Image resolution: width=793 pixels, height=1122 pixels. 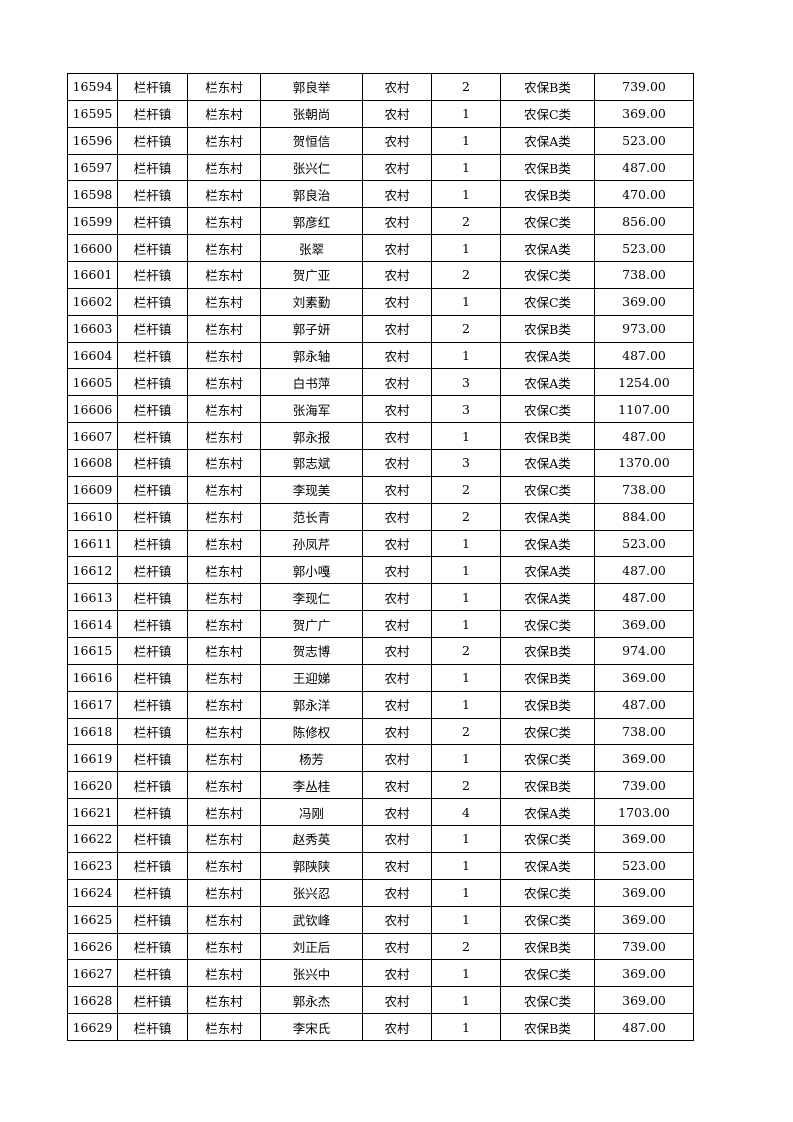 I want to click on table-row: 16611 栏杆镇 栏东村 孙凤芹 农村 1 农保A类 523.00, so click(x=380, y=543).